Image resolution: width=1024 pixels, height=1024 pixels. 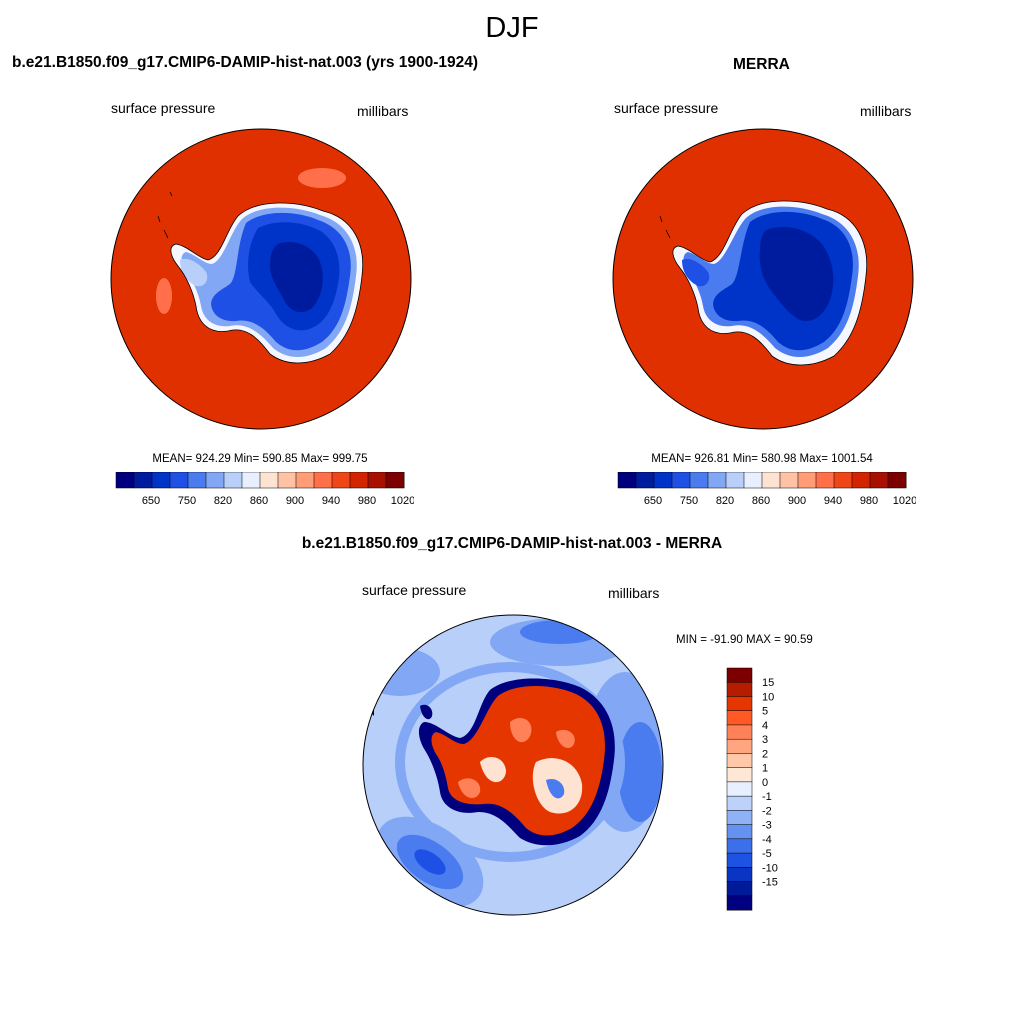 I want to click on colorbar-tick-label: 3, so click(x=765, y=740).